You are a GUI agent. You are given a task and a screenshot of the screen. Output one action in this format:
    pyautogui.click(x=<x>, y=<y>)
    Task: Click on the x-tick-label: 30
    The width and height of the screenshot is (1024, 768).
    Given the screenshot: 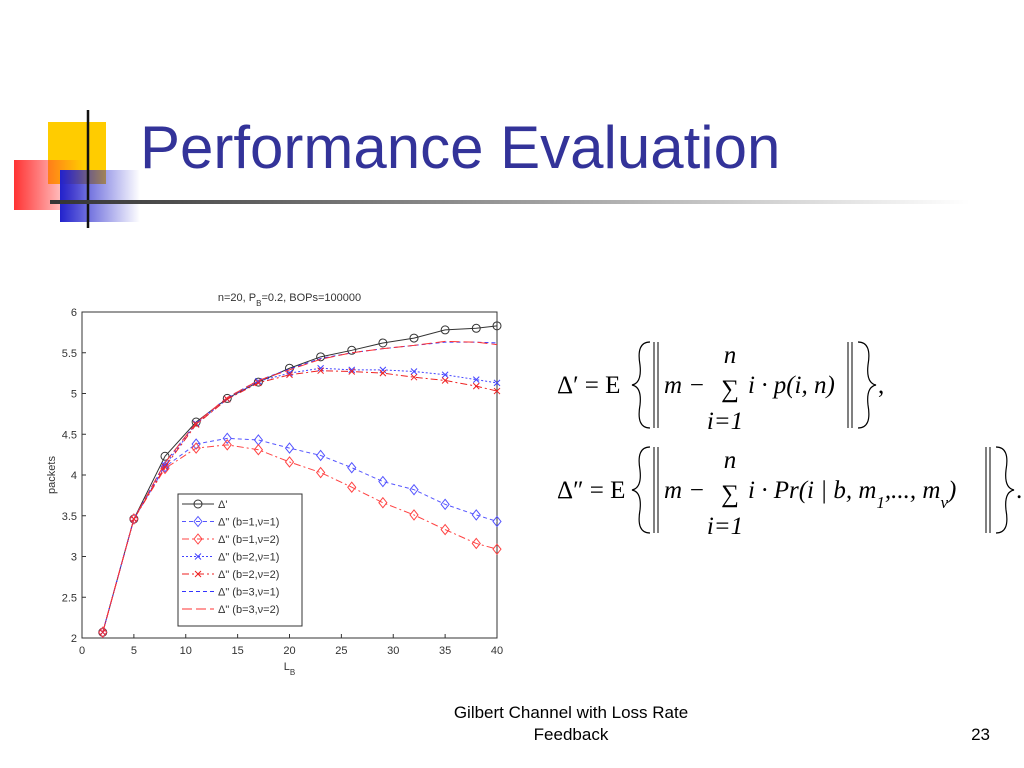 What is the action you would take?
    pyautogui.click(x=393, y=651)
    